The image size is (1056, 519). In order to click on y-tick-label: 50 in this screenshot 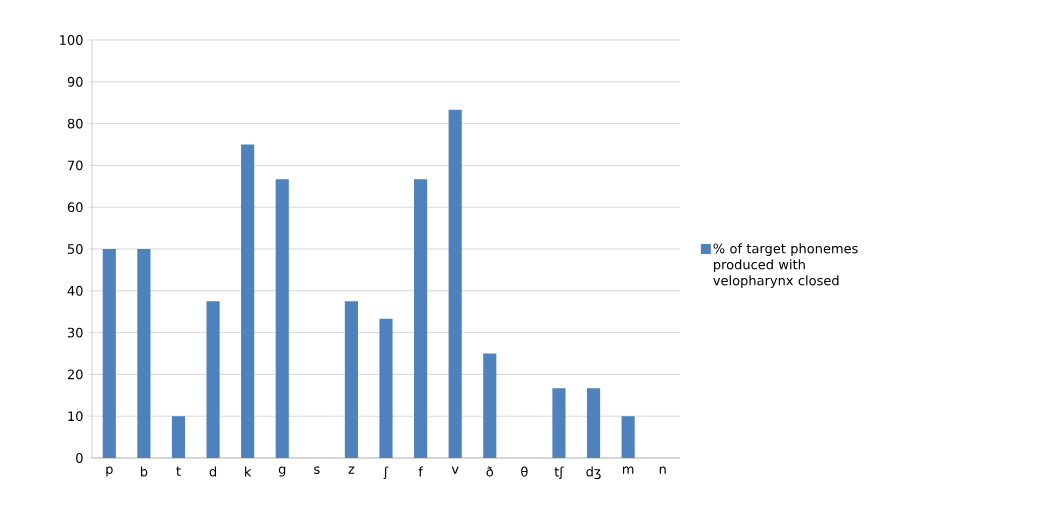, I will do `click(75, 249)`.